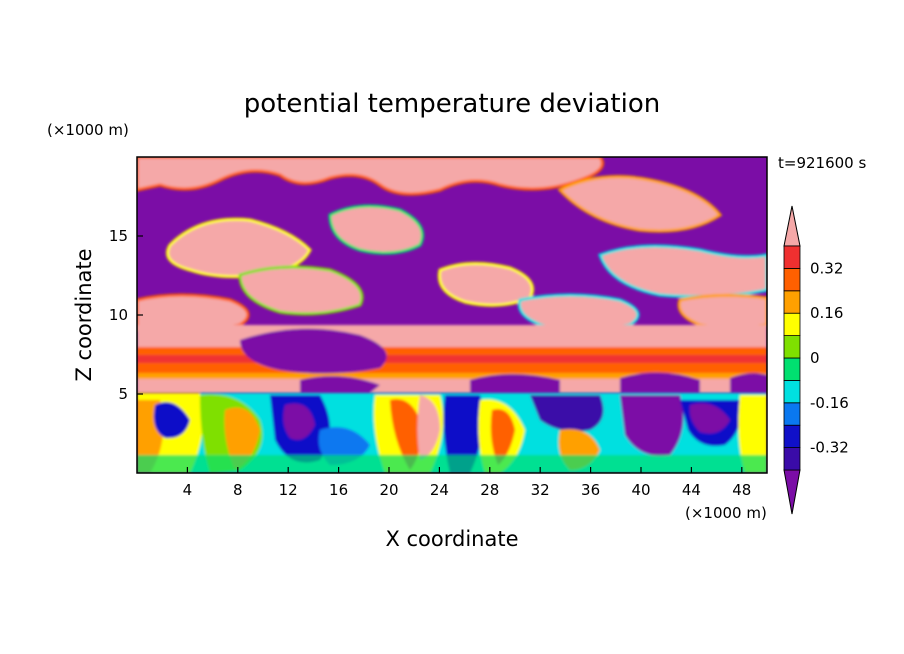 This screenshot has height=654, width=904. I want to click on colorbar: 0.32 0.16 0 -0.16 -0.32, so click(816, 360).